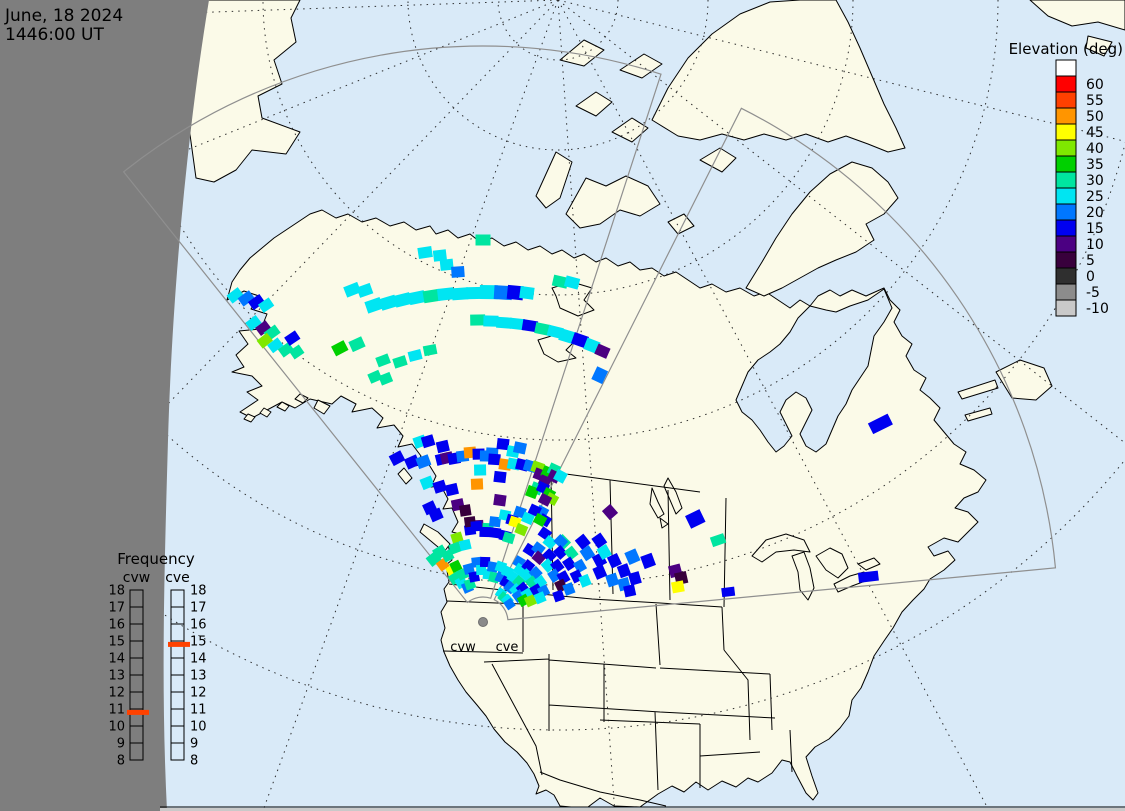 The width and height of the screenshot is (1125, 811). Describe the element at coordinates (116, 608) in the screenshot. I see `frequency-tick-label: 17` at that location.